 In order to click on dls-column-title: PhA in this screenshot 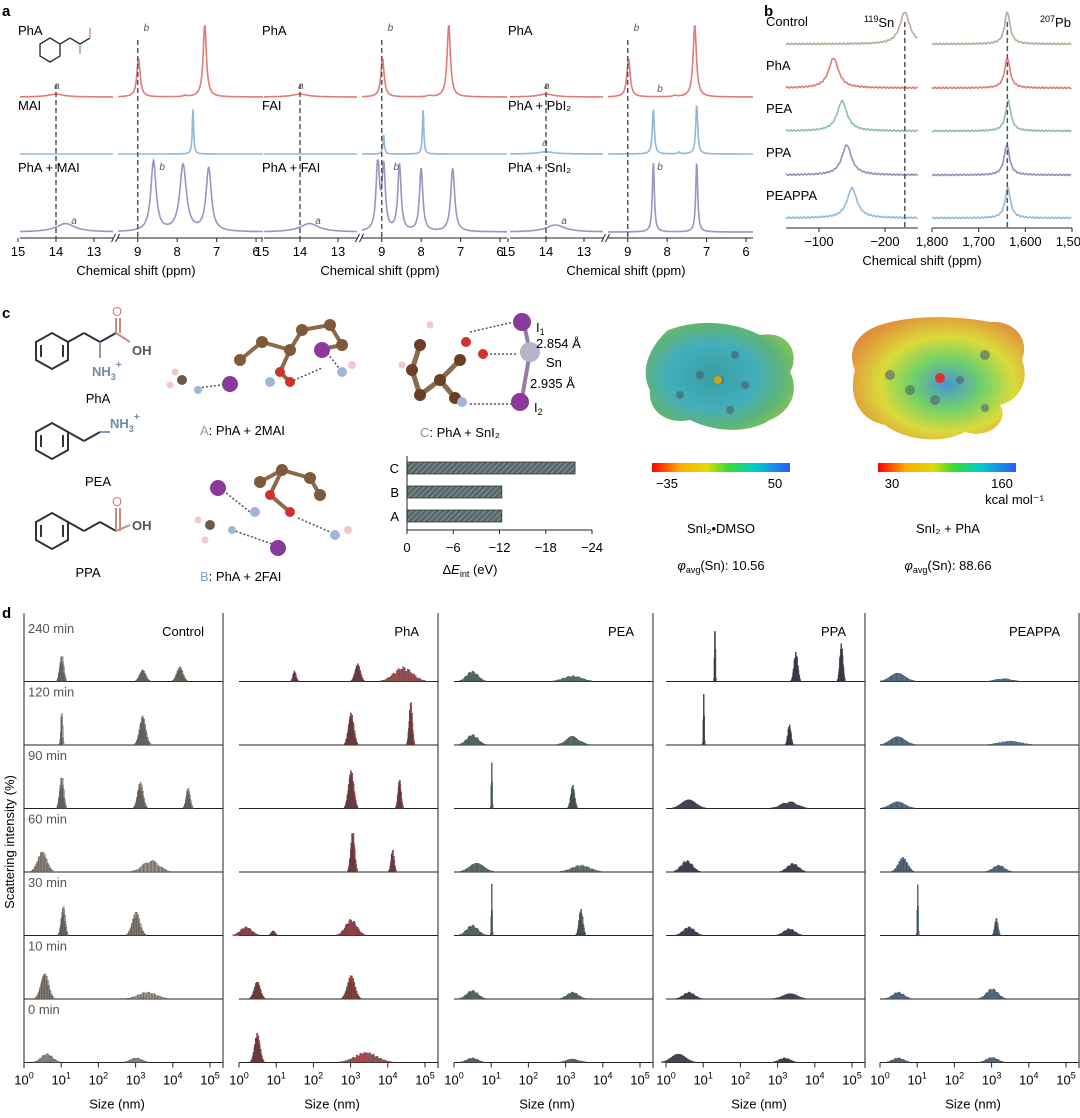, I will do `click(406, 631)`.